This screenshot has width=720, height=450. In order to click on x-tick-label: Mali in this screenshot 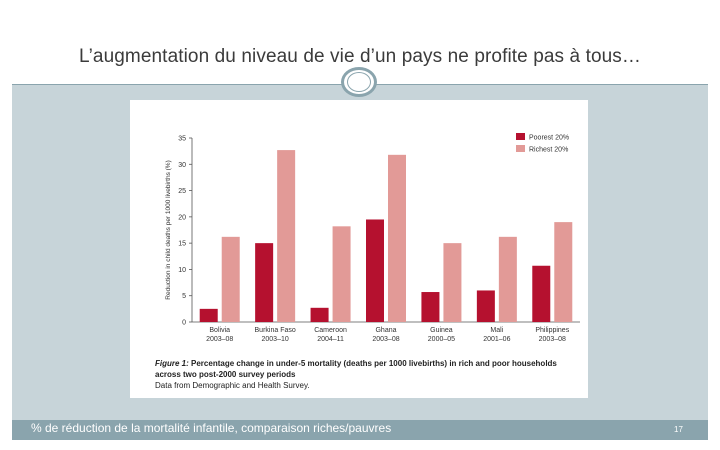, I will do `click(496, 330)`.